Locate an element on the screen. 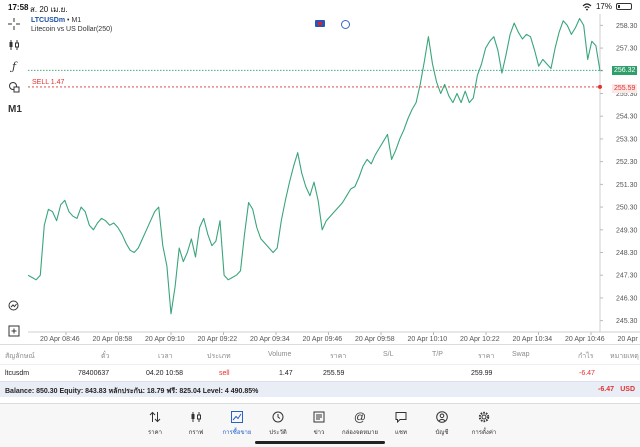  nav-chat: แชท is located at coordinates (401, 423).